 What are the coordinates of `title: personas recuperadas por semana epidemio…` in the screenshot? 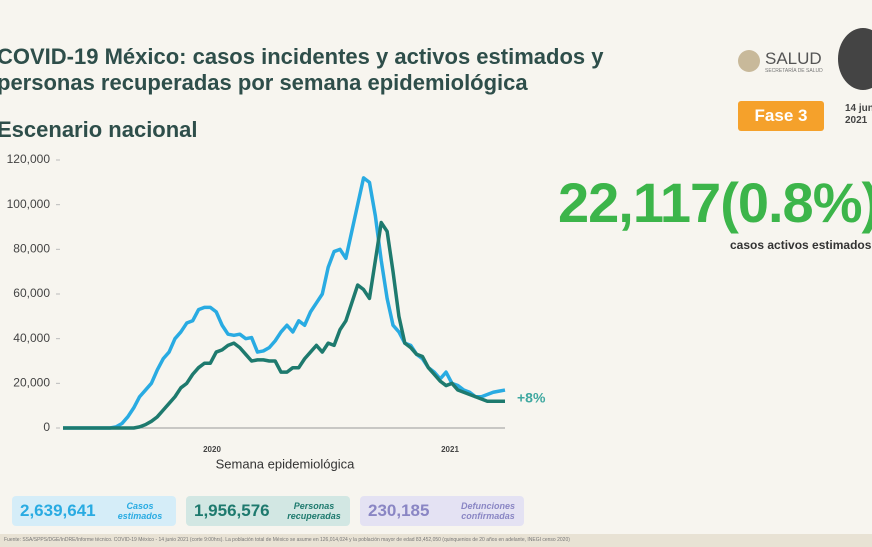 It's located at (264, 82).